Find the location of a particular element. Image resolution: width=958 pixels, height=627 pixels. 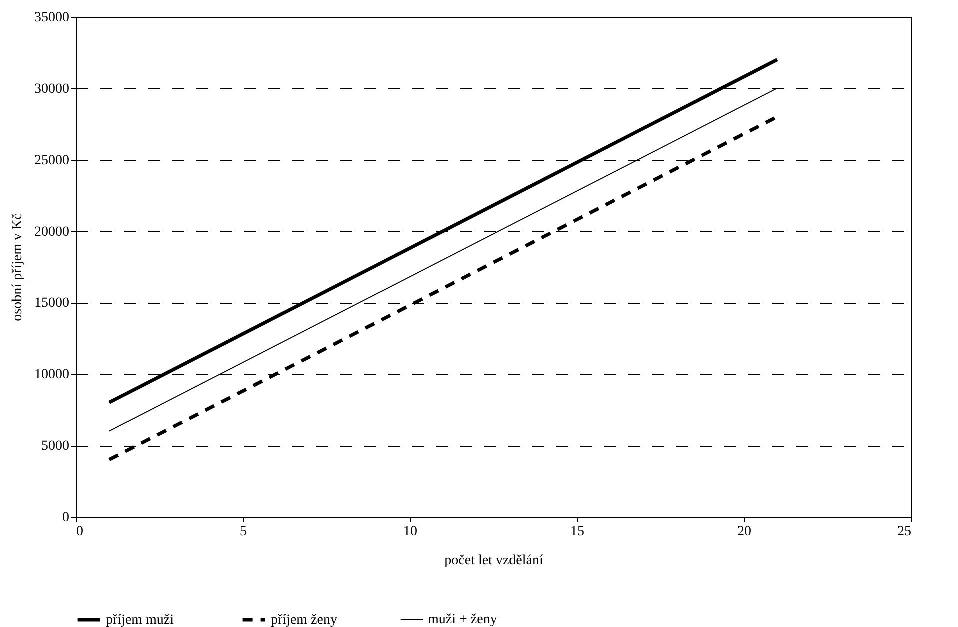

y-tick-label: 15000 is located at coordinates (52, 304).